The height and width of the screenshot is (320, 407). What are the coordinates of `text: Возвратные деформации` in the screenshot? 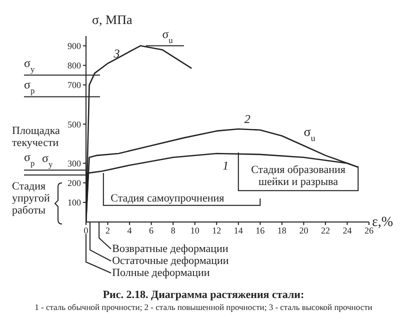 It's located at (170, 249).